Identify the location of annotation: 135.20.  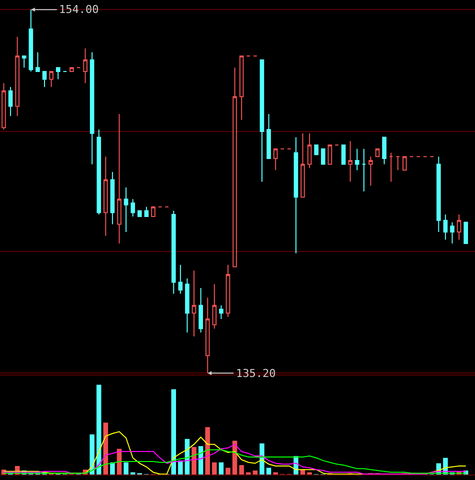
(256, 373).